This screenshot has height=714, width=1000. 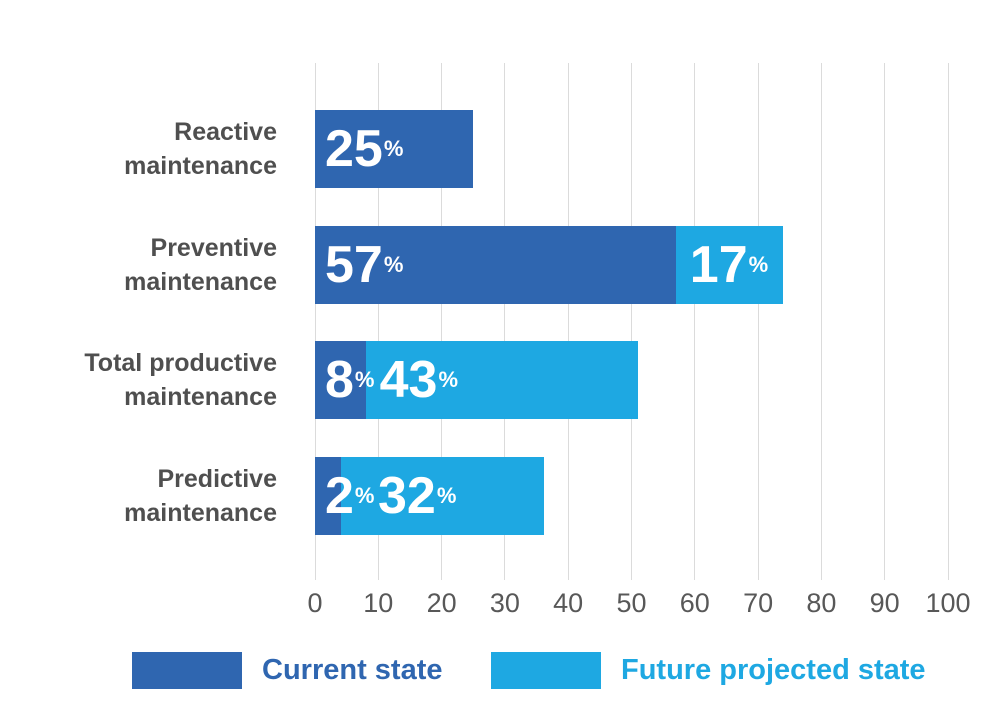 What do you see at coordinates (504, 603) in the screenshot?
I see `x-tick-30: 30` at bounding box center [504, 603].